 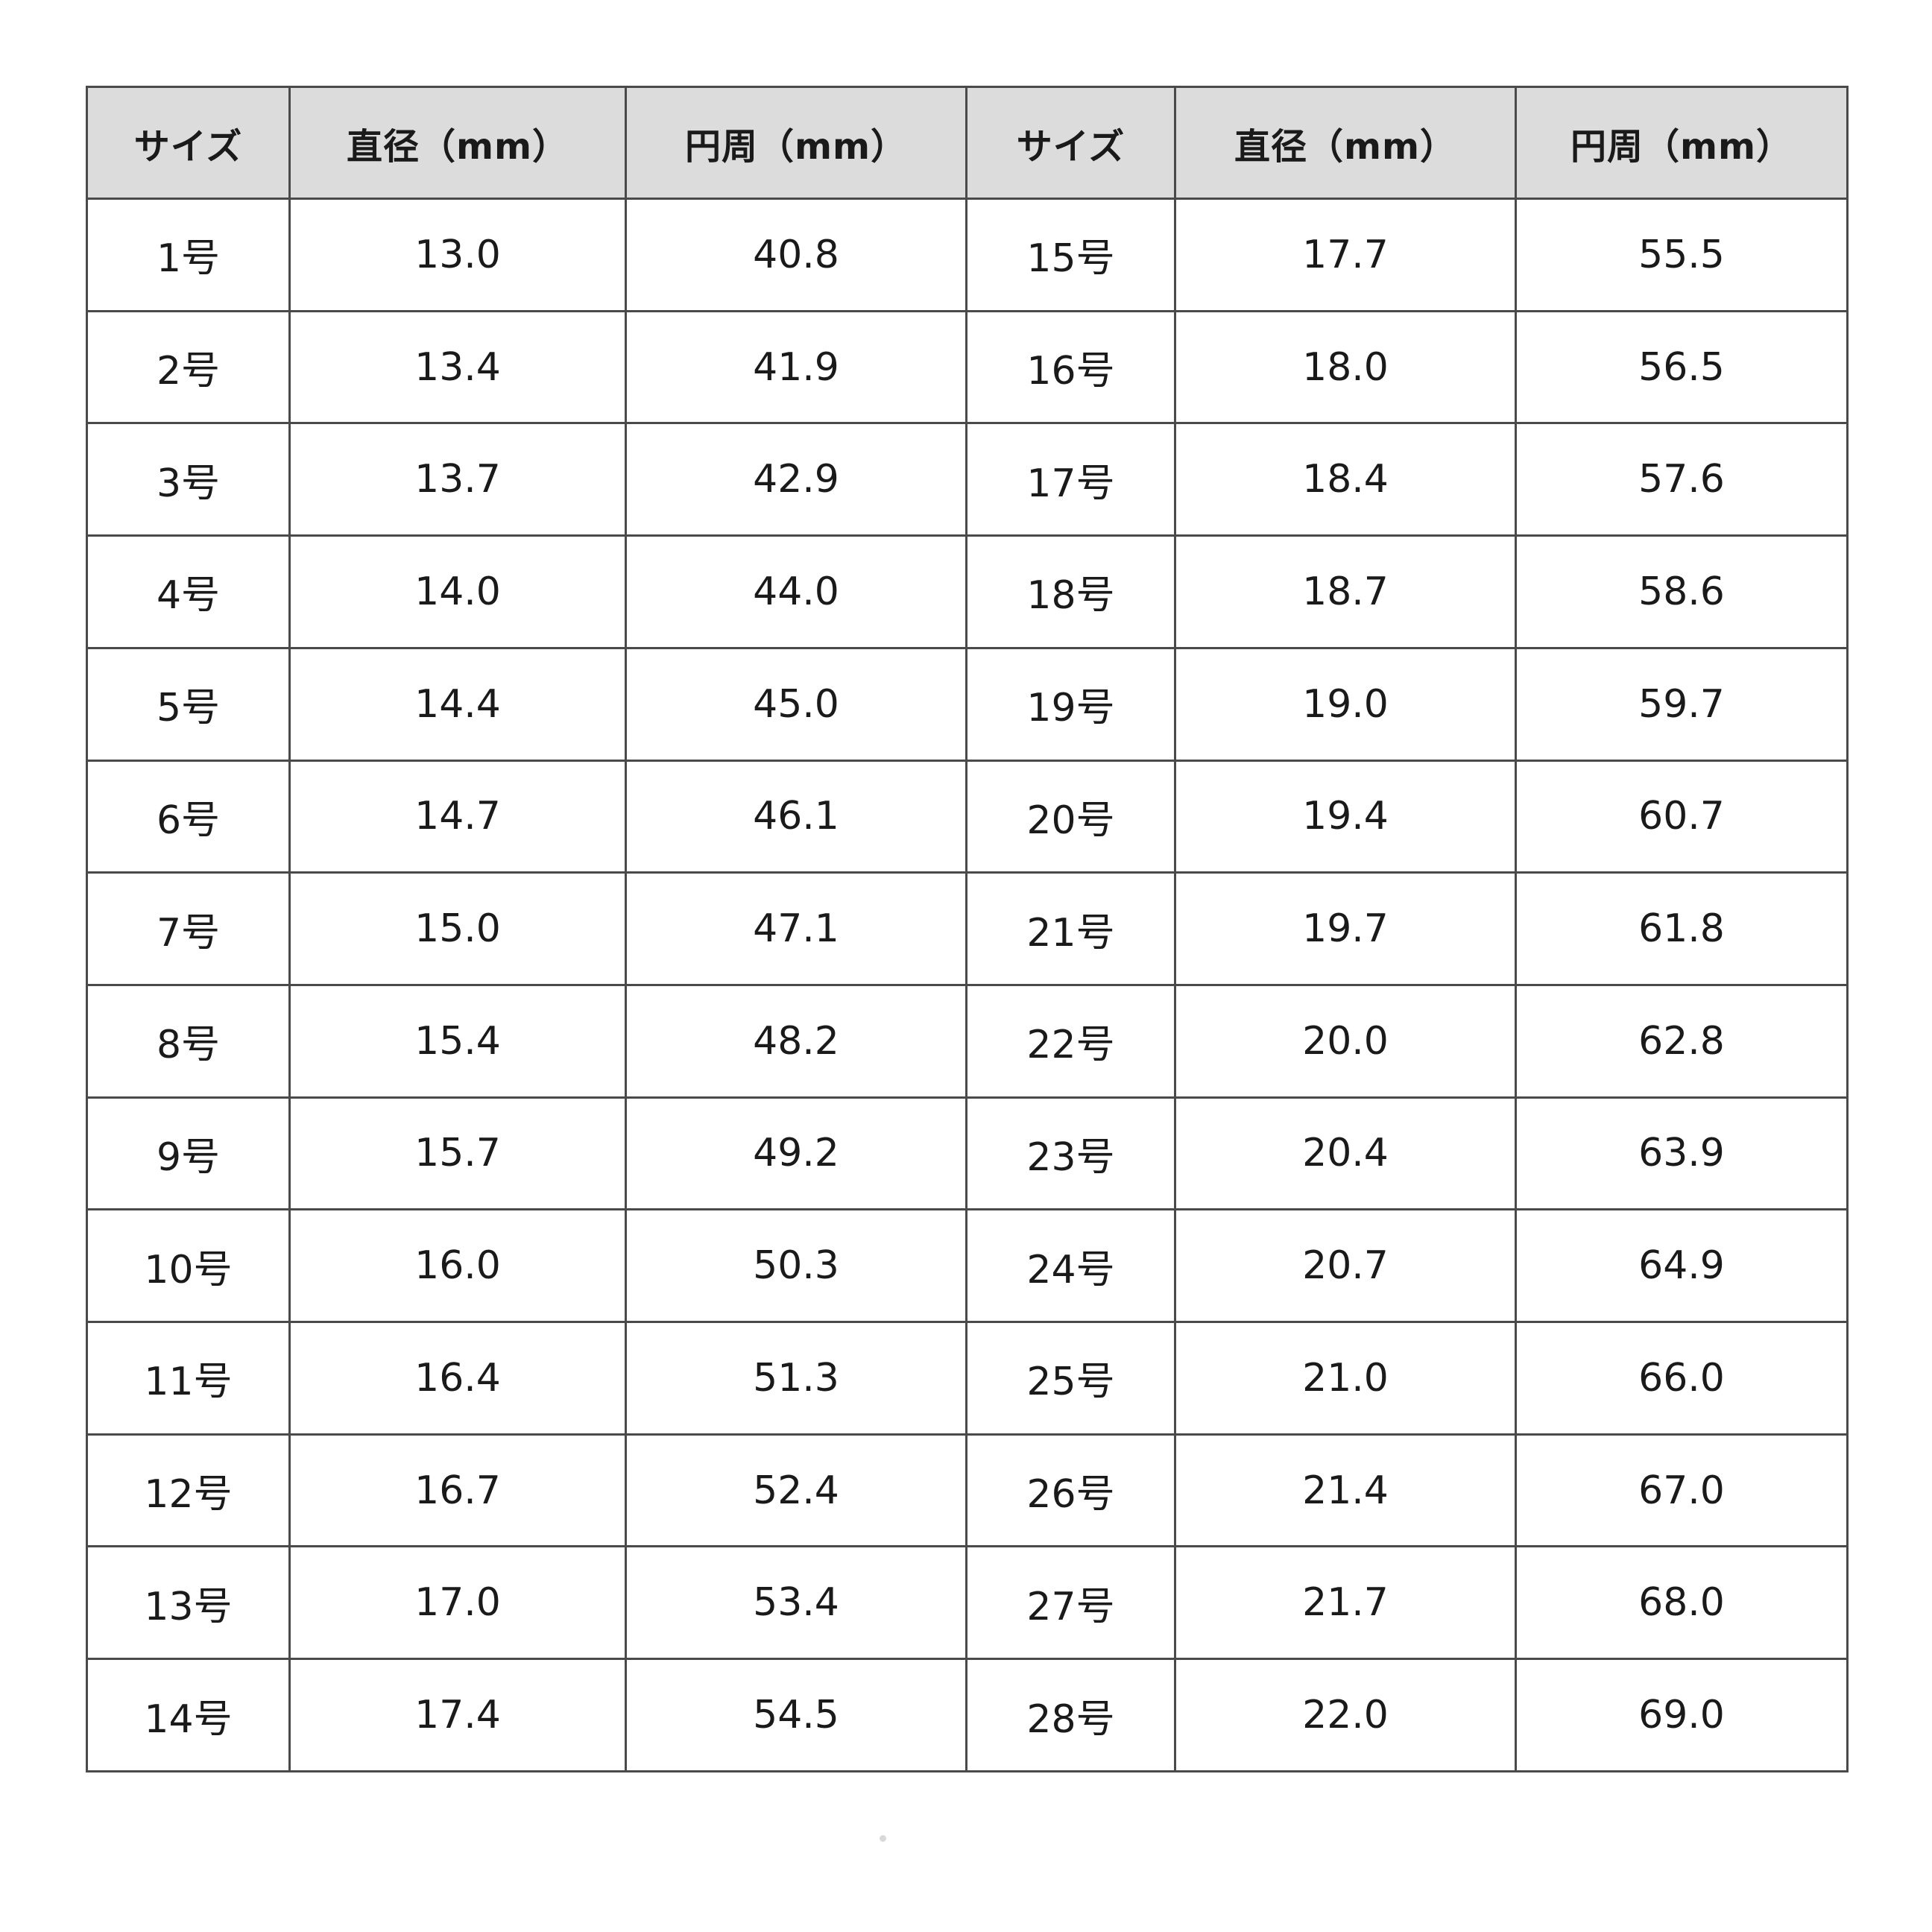 I want to click on table-cell: 22号, so click(x=1070, y=1041).